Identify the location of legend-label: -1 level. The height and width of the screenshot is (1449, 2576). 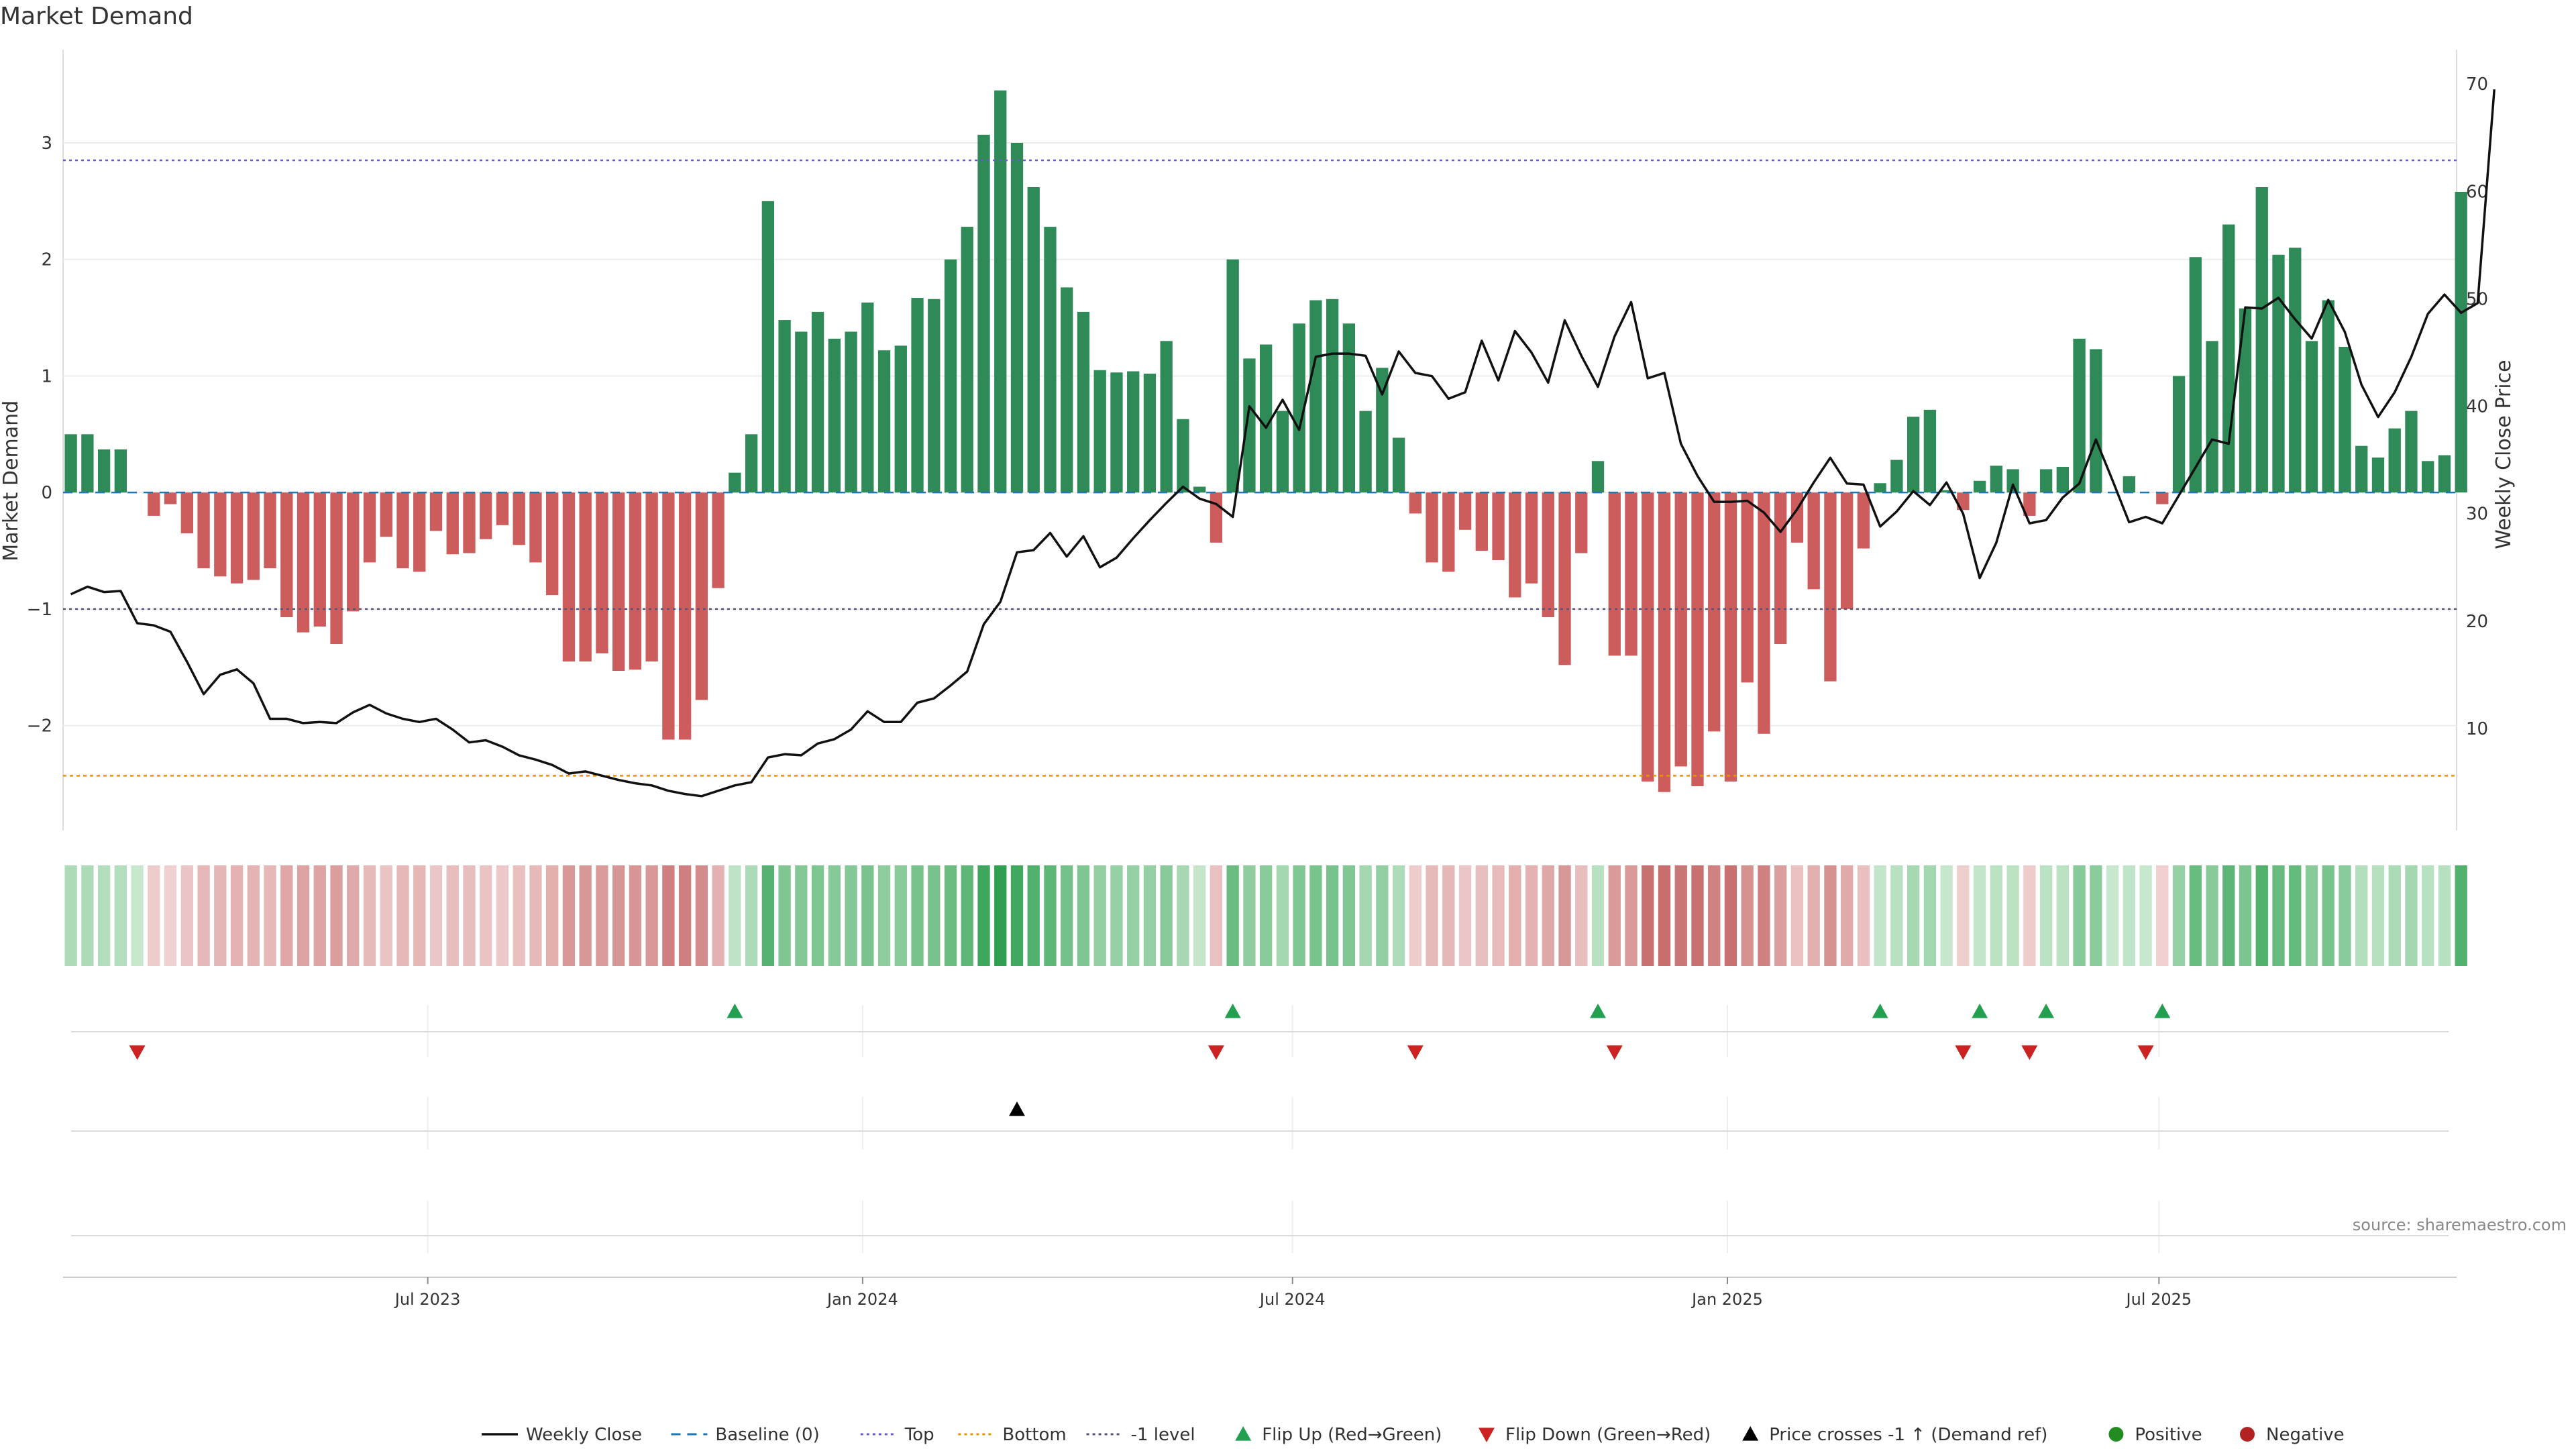
(1163, 1435).